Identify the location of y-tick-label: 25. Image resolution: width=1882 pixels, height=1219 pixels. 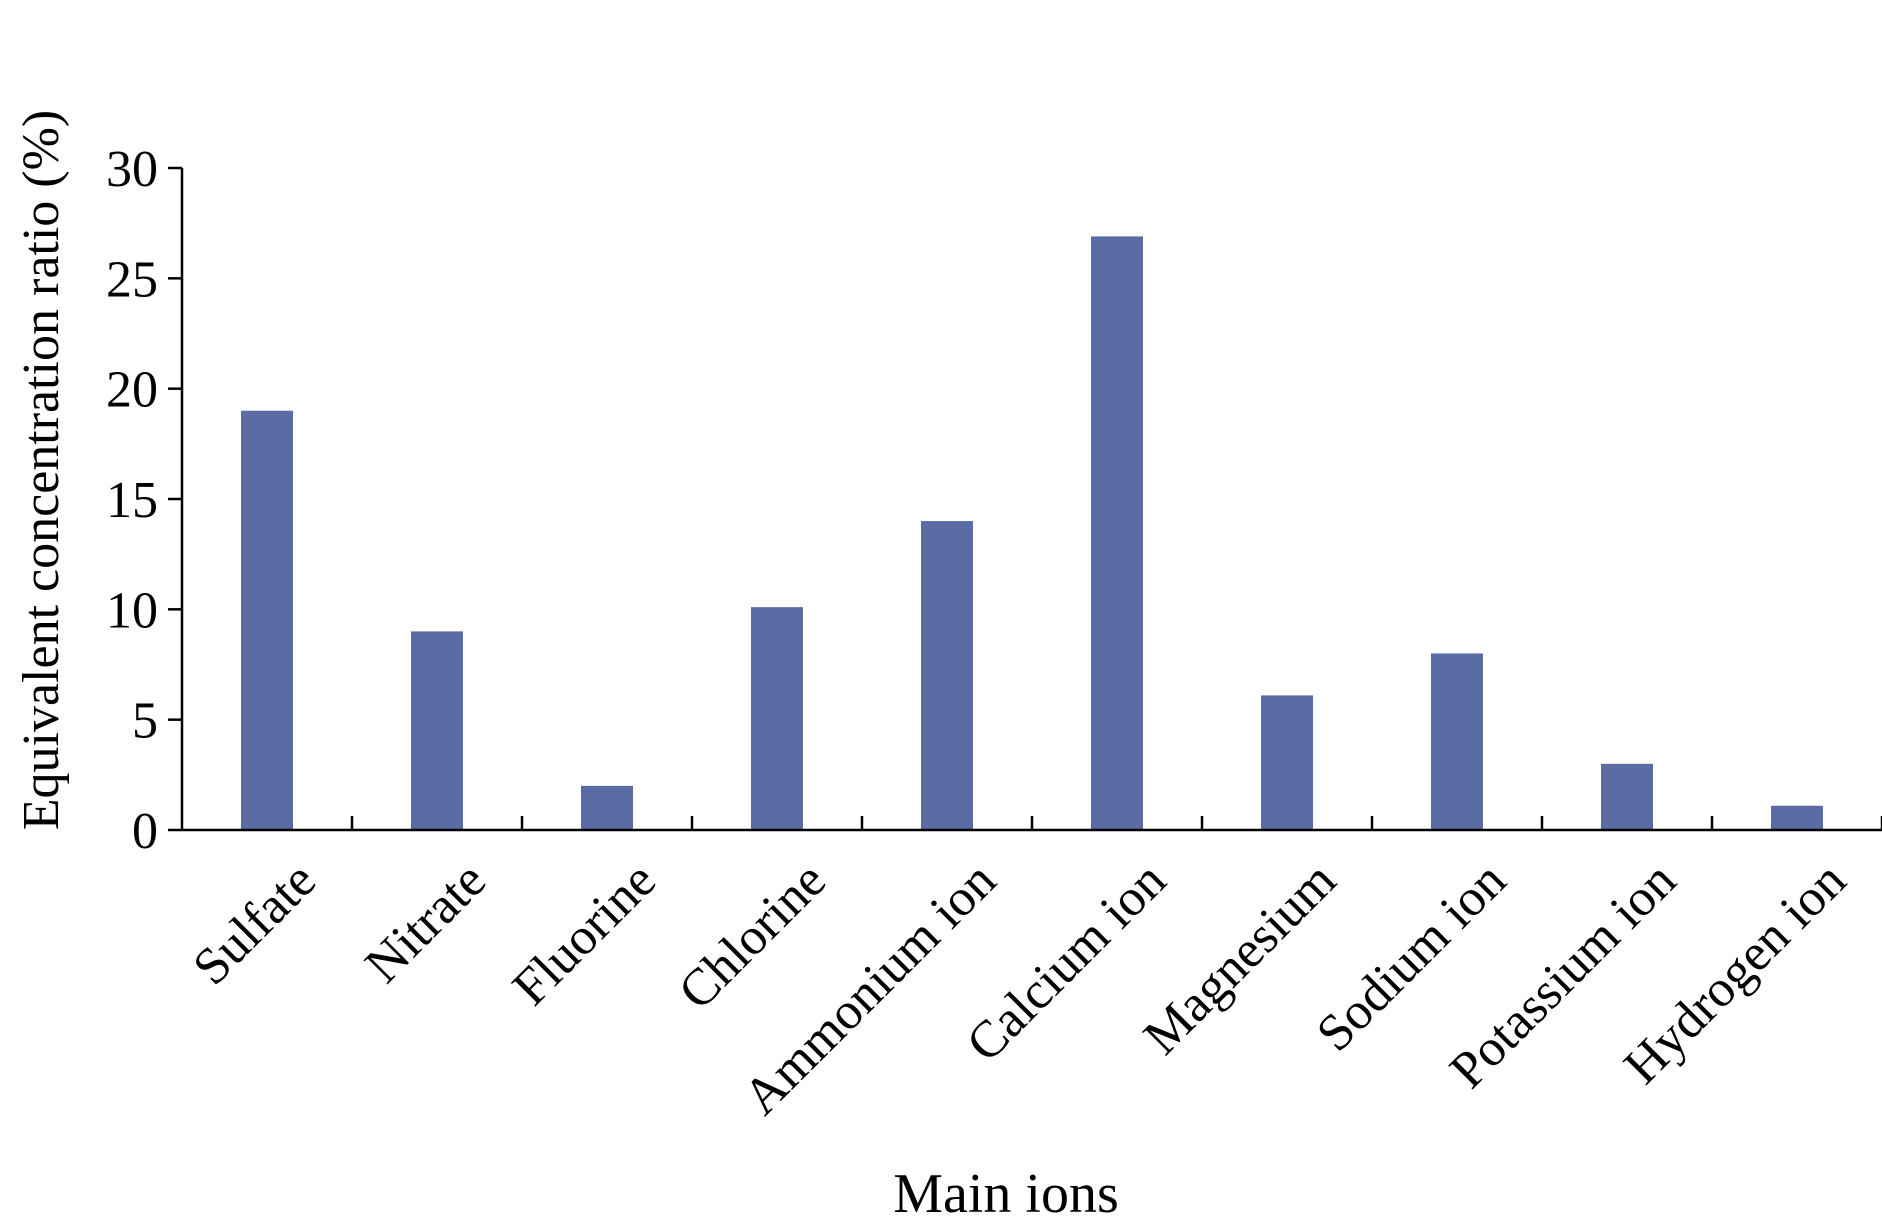
(132, 279).